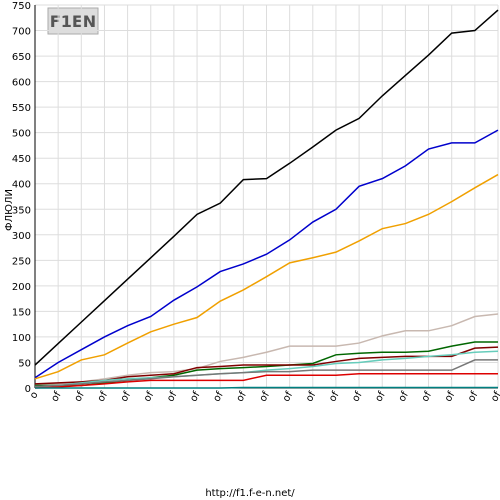  What do you see at coordinates (21, 134) in the screenshot?
I see `y-tick-label: 500` at bounding box center [21, 134].